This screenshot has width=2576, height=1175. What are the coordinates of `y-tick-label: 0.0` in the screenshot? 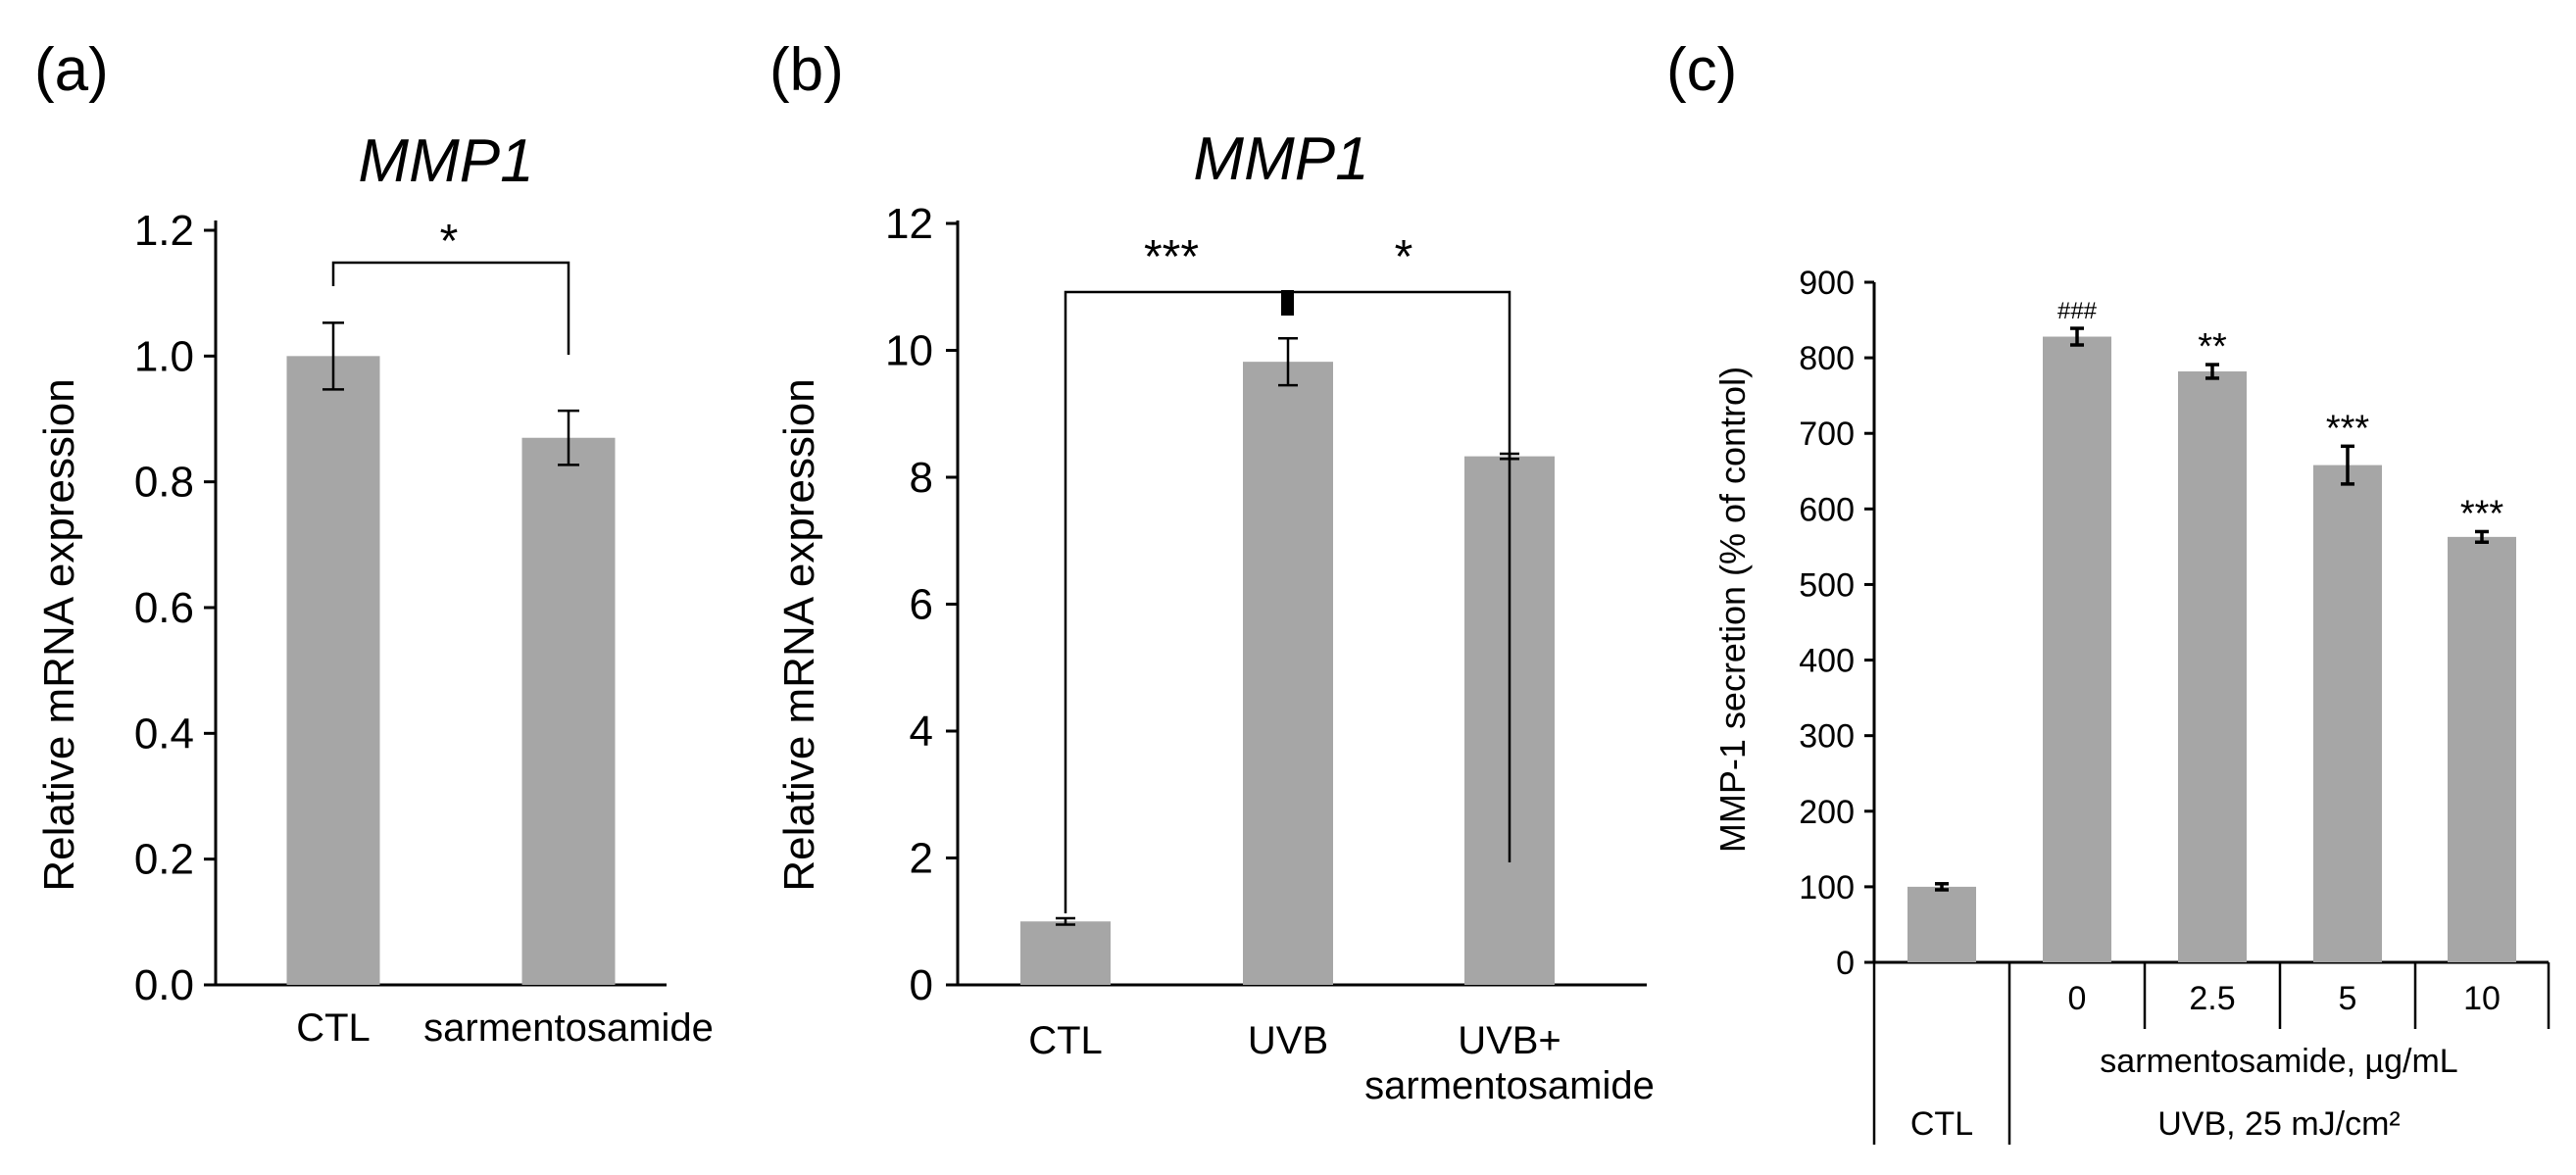 It's located at (164, 985).